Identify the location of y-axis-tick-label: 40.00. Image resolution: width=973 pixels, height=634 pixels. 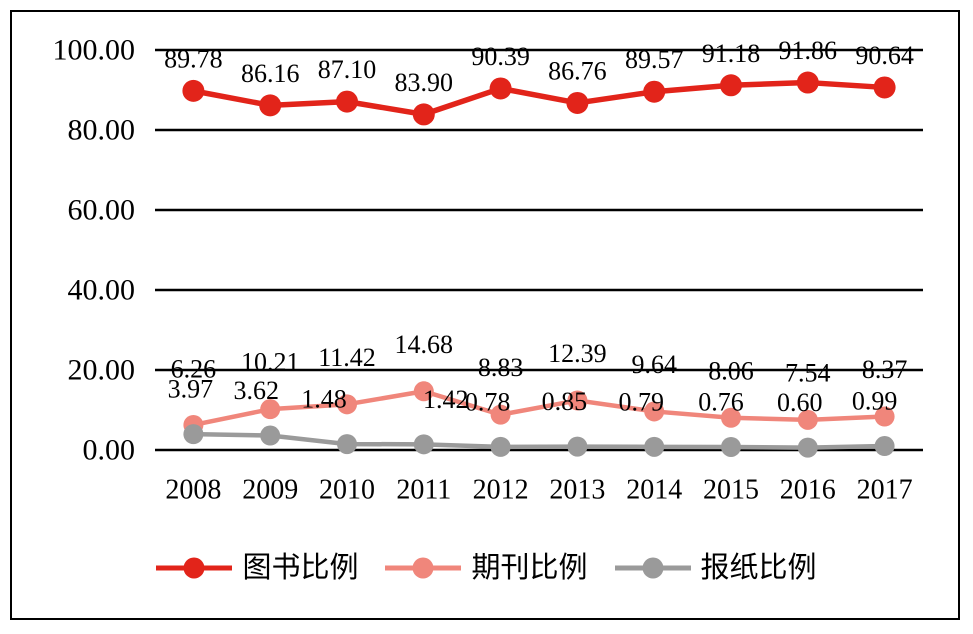
(102, 290).